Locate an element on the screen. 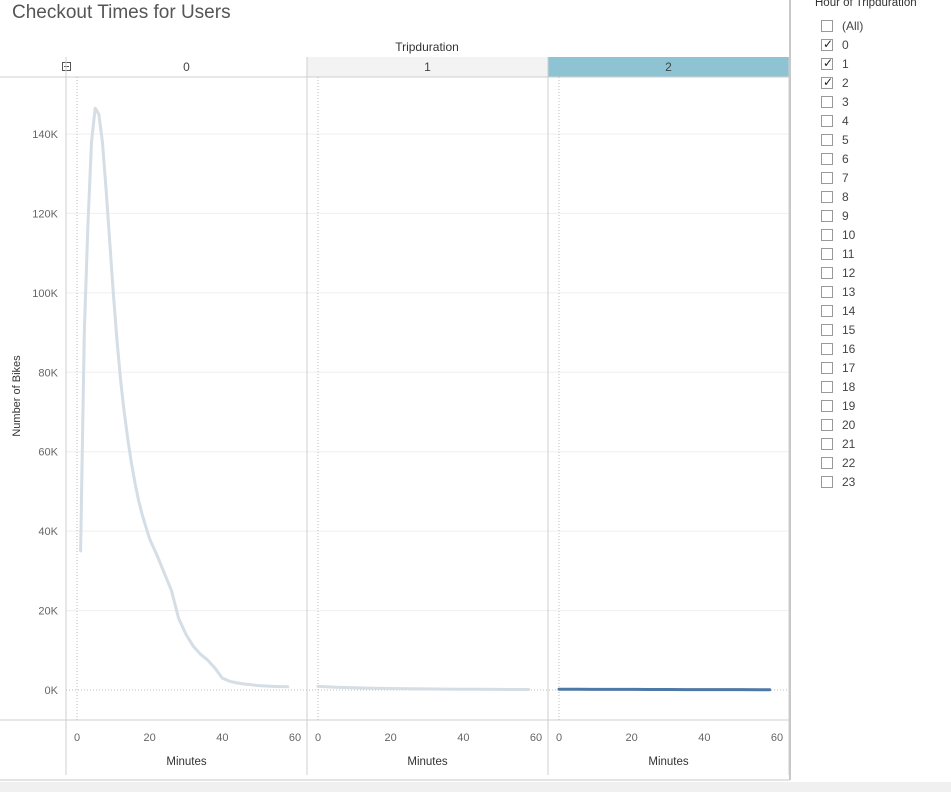 Image resolution: width=951 pixels, height=792 pixels. y-tick-label: 0K is located at coordinates (52, 691).